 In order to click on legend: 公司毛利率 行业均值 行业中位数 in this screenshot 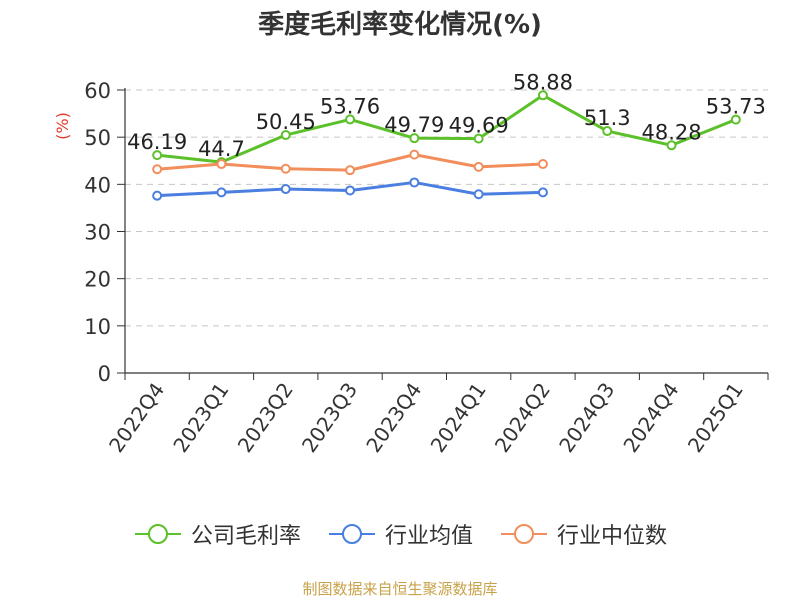, I will do `click(400, 534)`.